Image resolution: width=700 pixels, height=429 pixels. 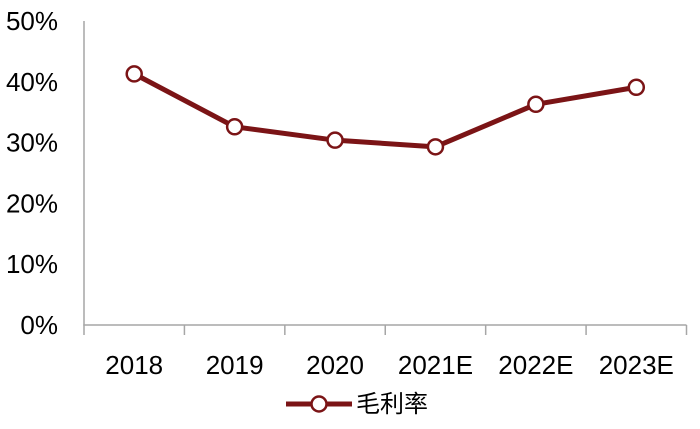 What do you see at coordinates (335, 365) in the screenshot?
I see `x-axis-label: 2020` at bounding box center [335, 365].